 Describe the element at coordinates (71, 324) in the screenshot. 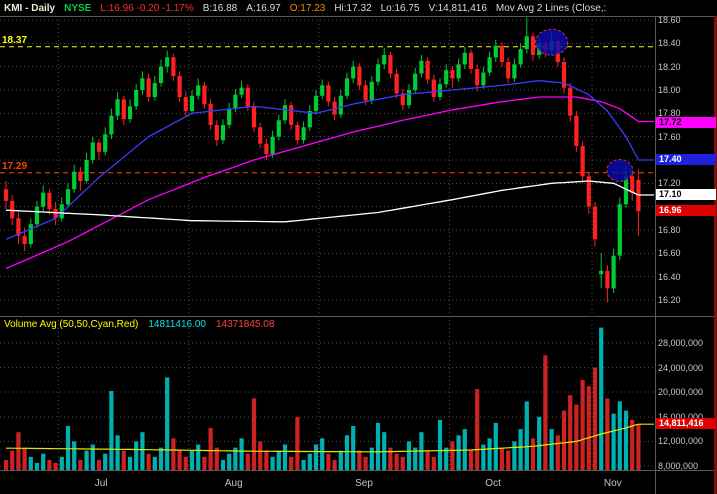

I see `volume-avg-title: Volume Avg (50,50,Cyan,Red)` at that location.